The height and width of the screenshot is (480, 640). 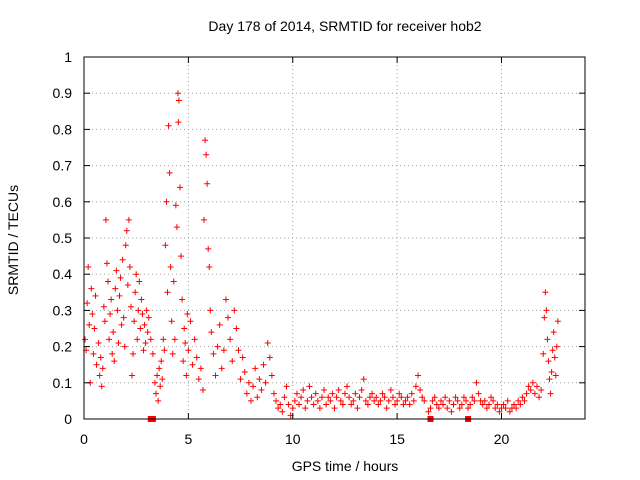 I want to click on y-tick-label: 0.8, so click(x=63, y=129).